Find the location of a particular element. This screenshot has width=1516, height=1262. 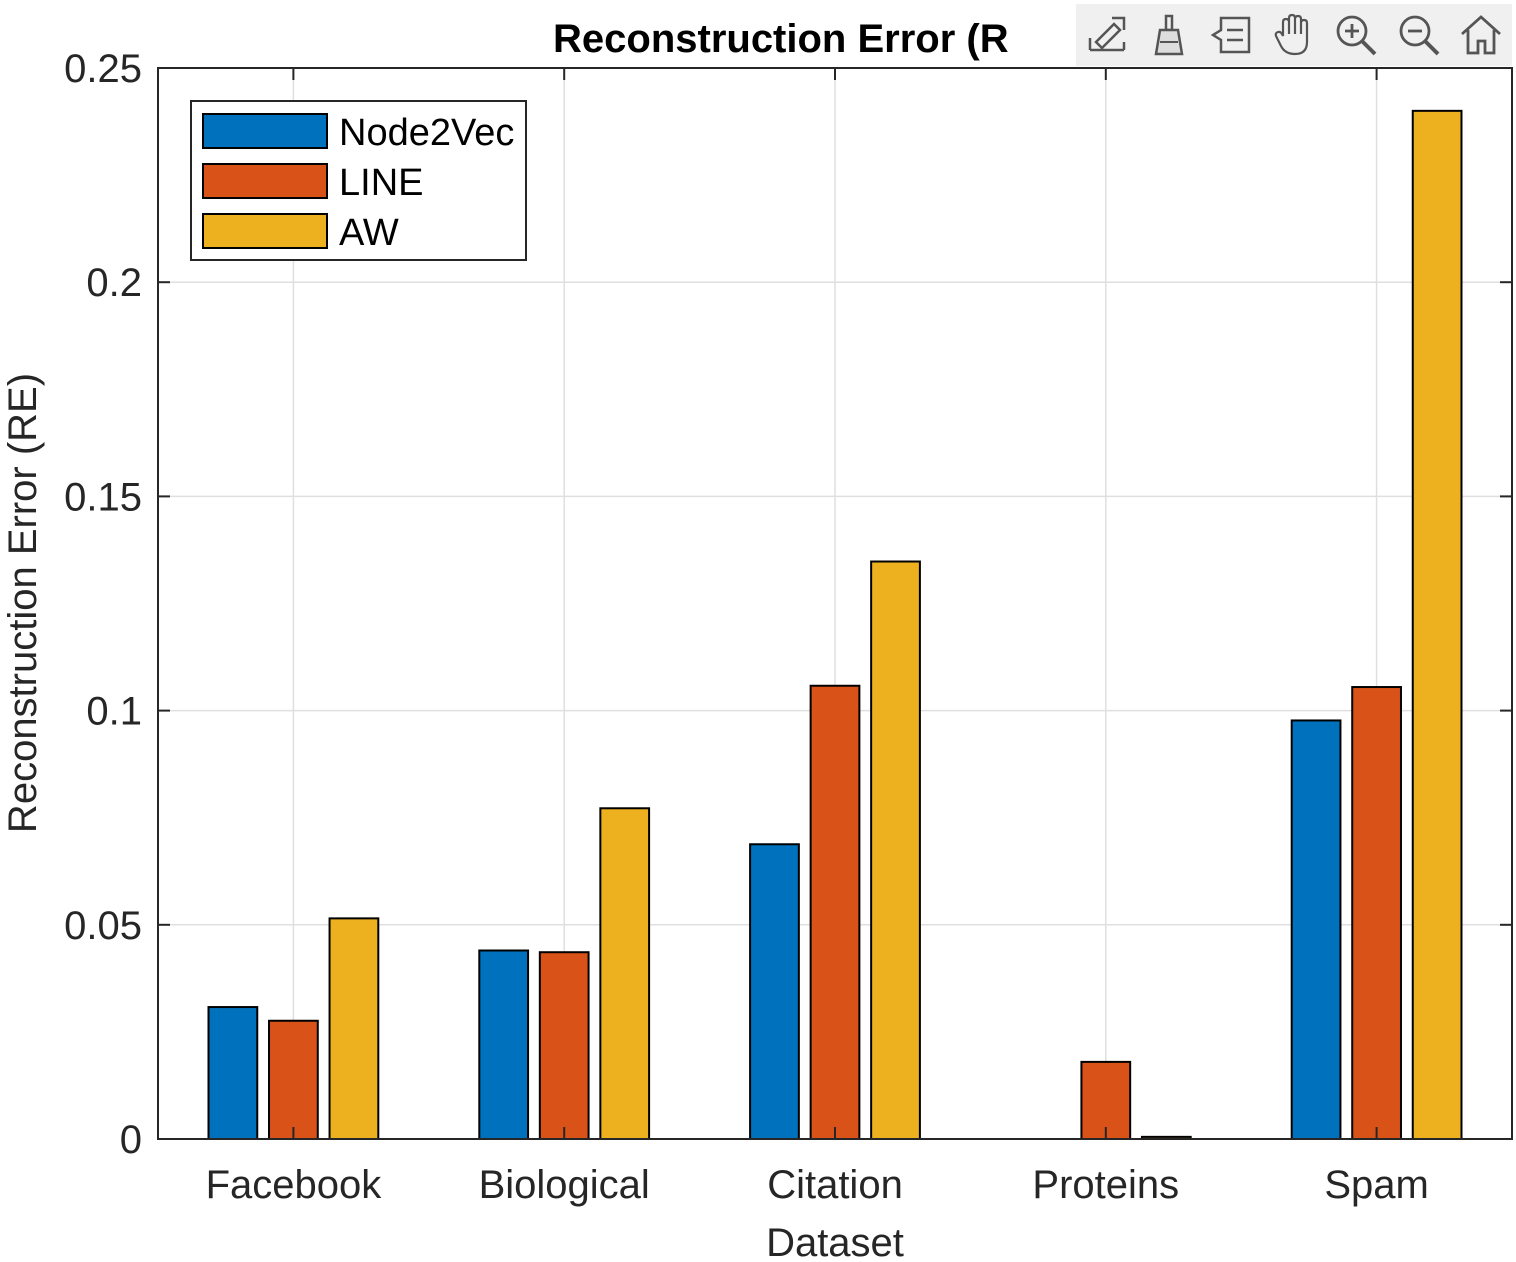

y-tick-label: 0 is located at coordinates (131, 1140).